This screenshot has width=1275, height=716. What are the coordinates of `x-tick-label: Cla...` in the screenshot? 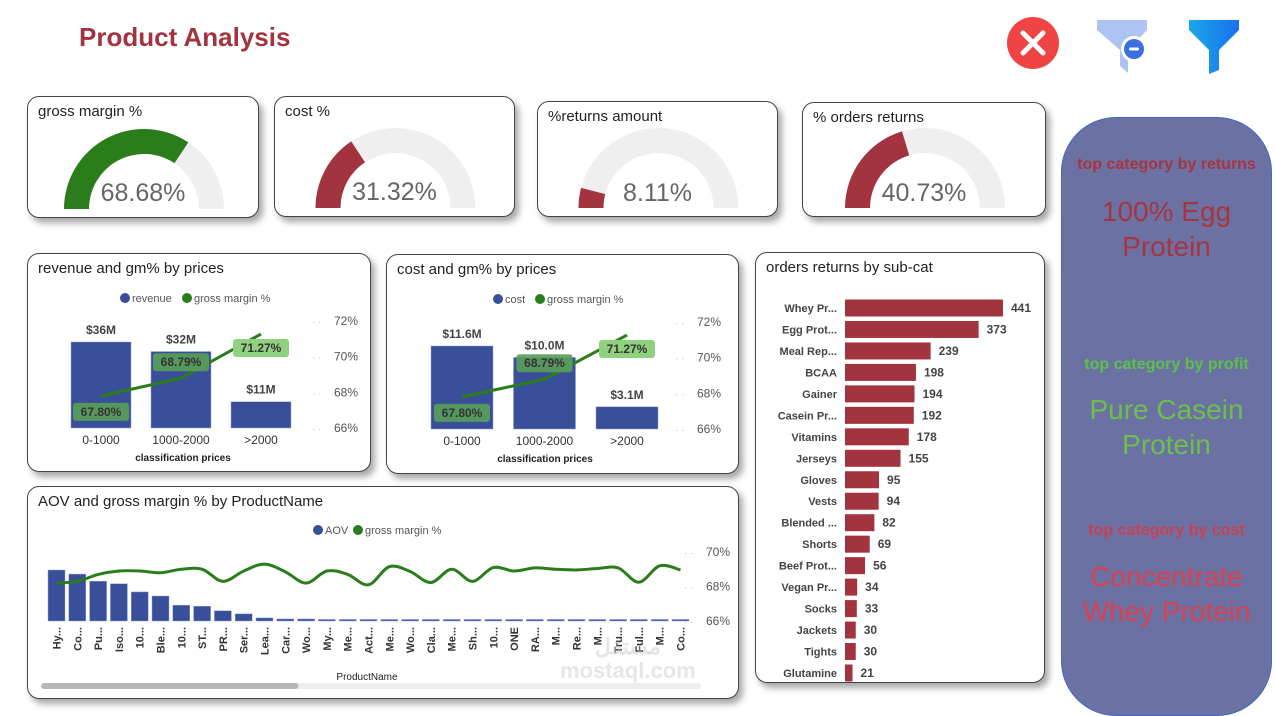 It's located at (432, 640).